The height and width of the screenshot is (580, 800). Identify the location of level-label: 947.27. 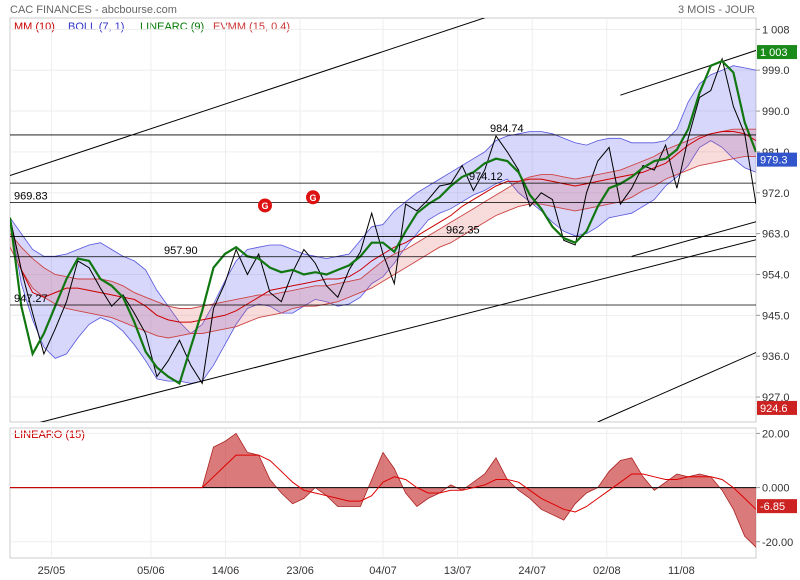
(31, 299).